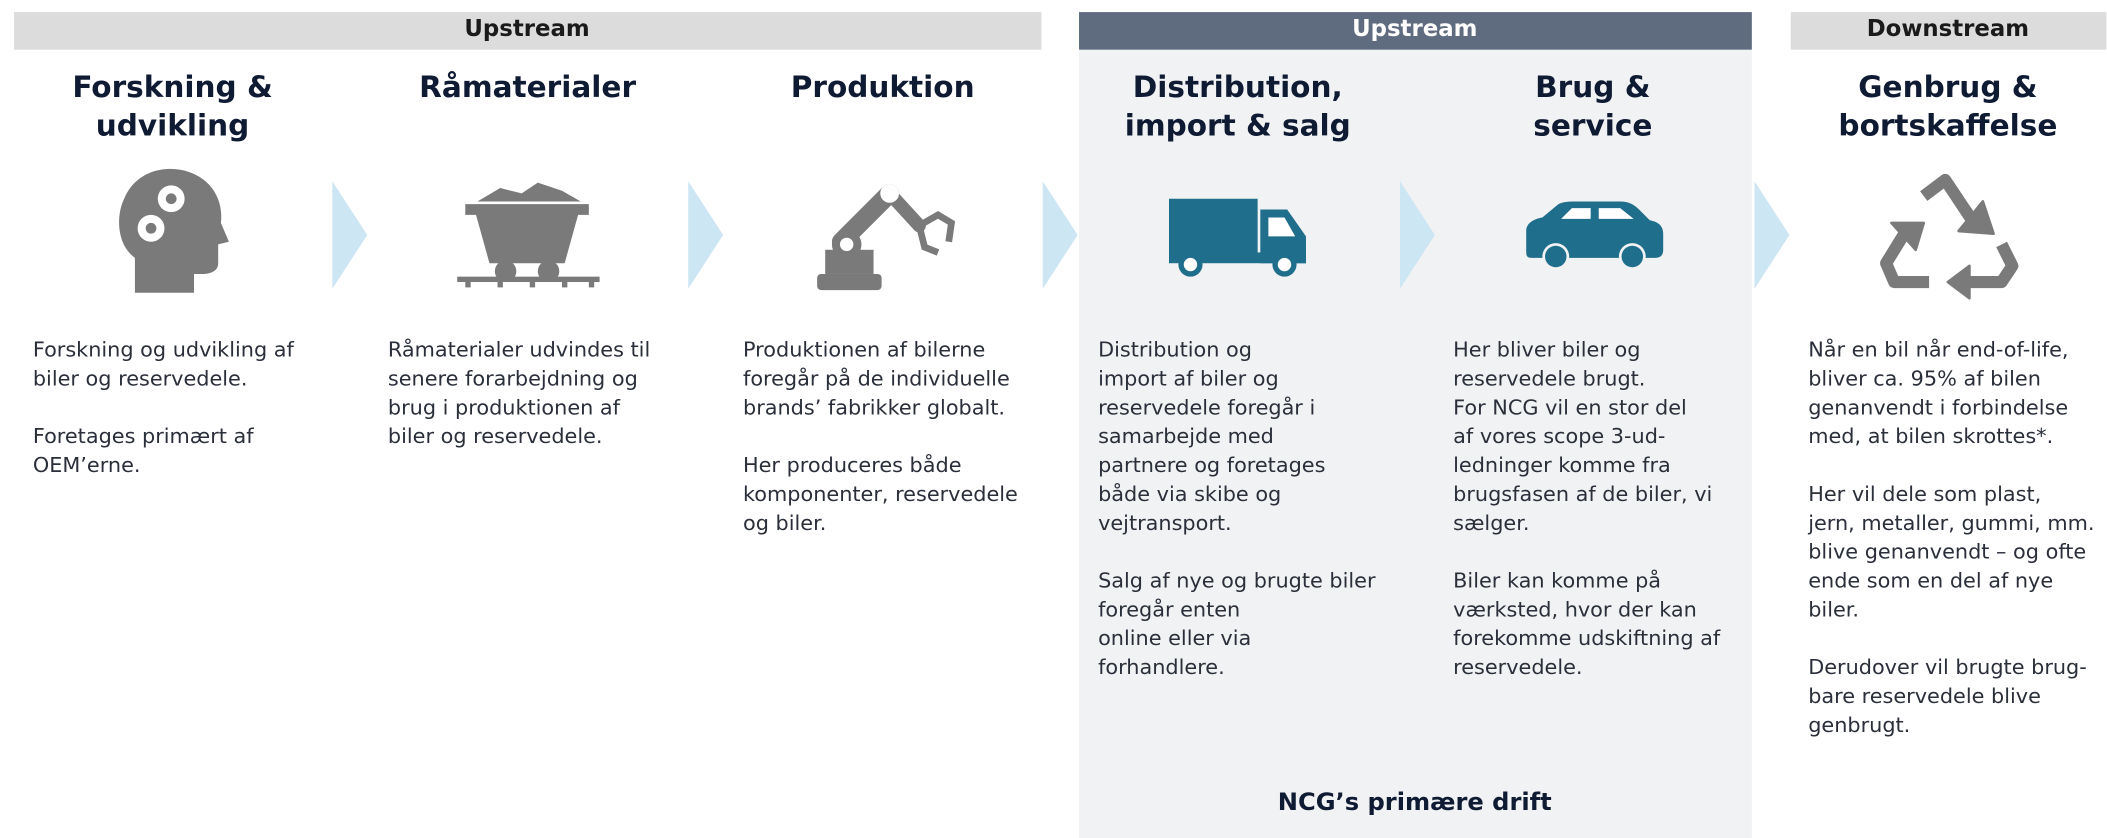  I want to click on description-line: Salg af nye og brugte biler, so click(1237, 580).